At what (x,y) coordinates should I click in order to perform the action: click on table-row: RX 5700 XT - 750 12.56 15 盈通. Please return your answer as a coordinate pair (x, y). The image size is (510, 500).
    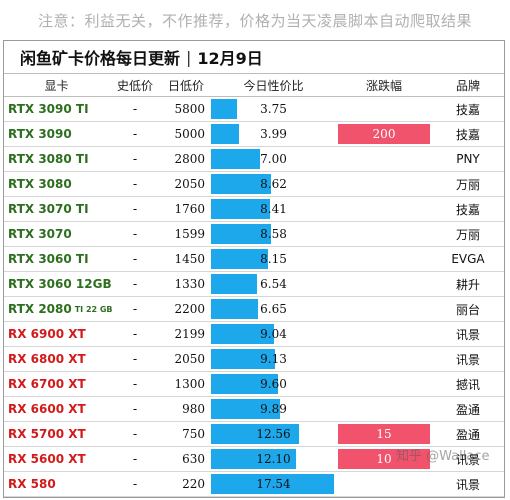
    Looking at the image, I should click on (254, 434).